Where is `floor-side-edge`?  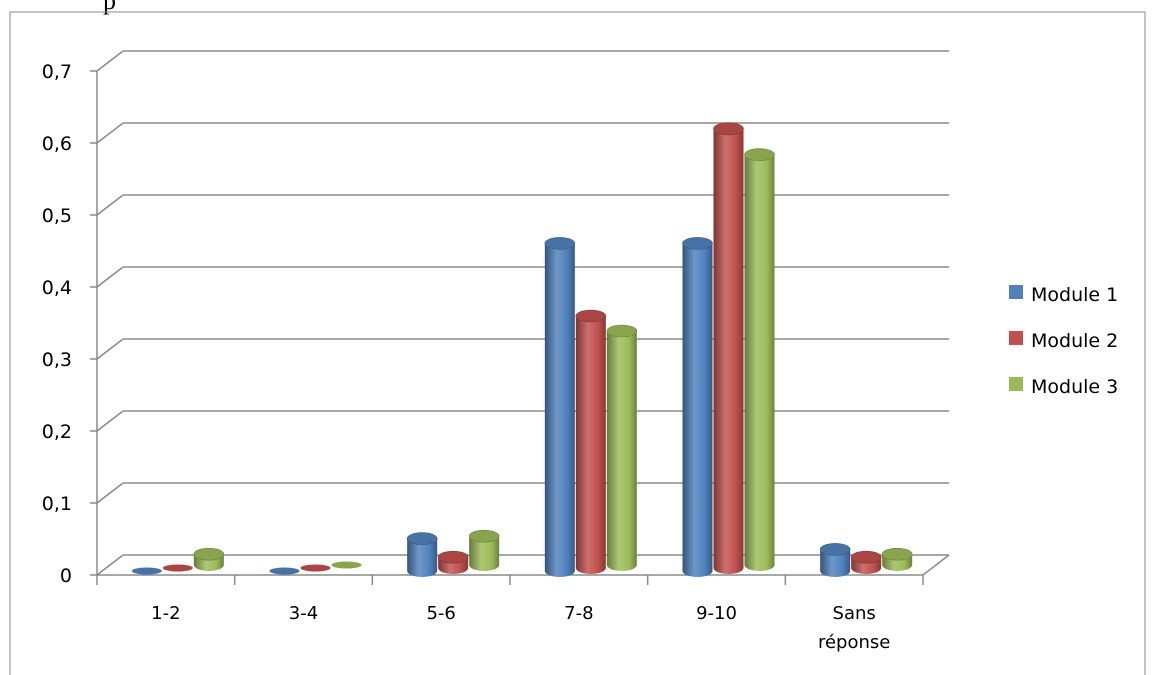
floor-side-edge is located at coordinates (936, 565).